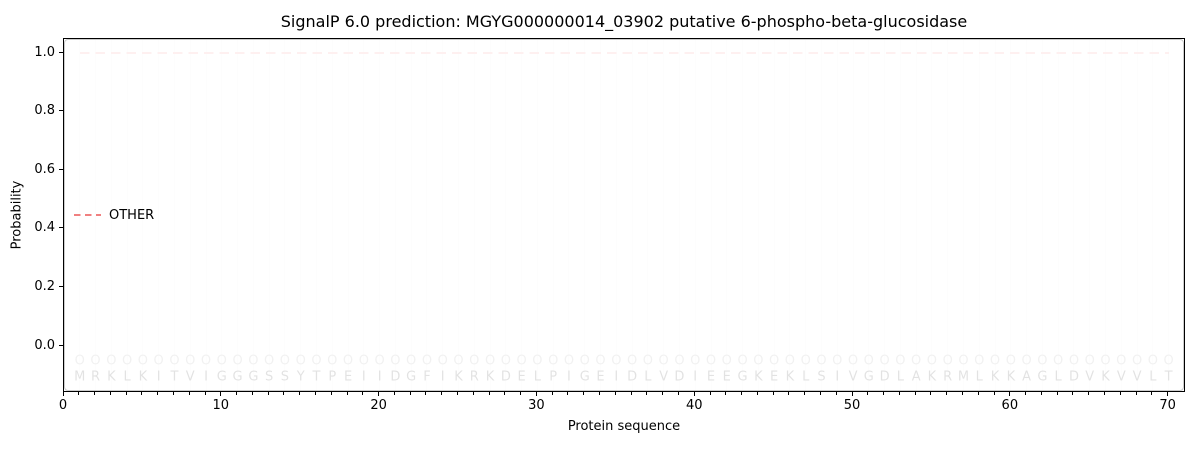 This screenshot has height=450, width=1200. What do you see at coordinates (87, 215) in the screenshot?
I see `legend-dashed-line-sample` at bounding box center [87, 215].